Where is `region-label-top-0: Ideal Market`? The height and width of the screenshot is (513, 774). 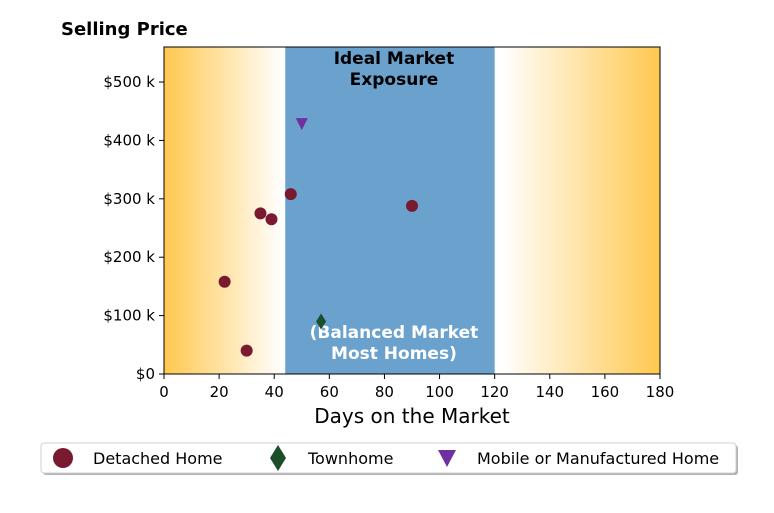
region-label-top-0: Ideal Market is located at coordinates (394, 59).